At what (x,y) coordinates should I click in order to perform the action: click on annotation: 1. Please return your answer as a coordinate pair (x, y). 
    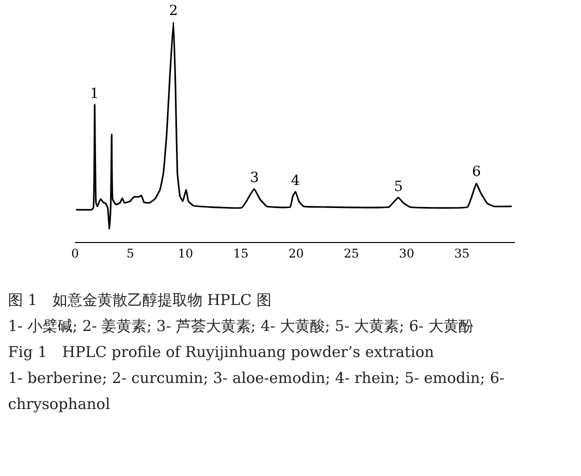
    Looking at the image, I should click on (94, 94).